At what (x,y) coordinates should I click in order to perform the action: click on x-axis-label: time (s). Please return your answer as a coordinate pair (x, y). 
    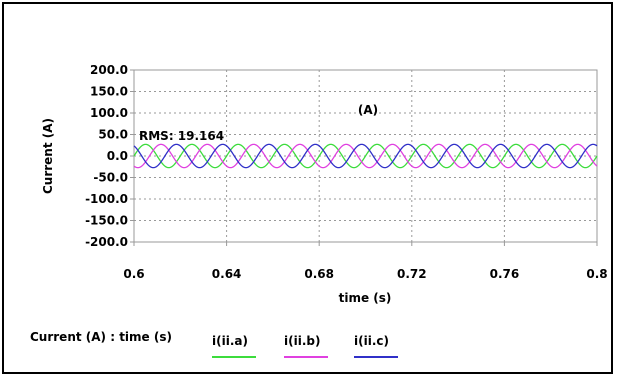
    Looking at the image, I should click on (365, 298).